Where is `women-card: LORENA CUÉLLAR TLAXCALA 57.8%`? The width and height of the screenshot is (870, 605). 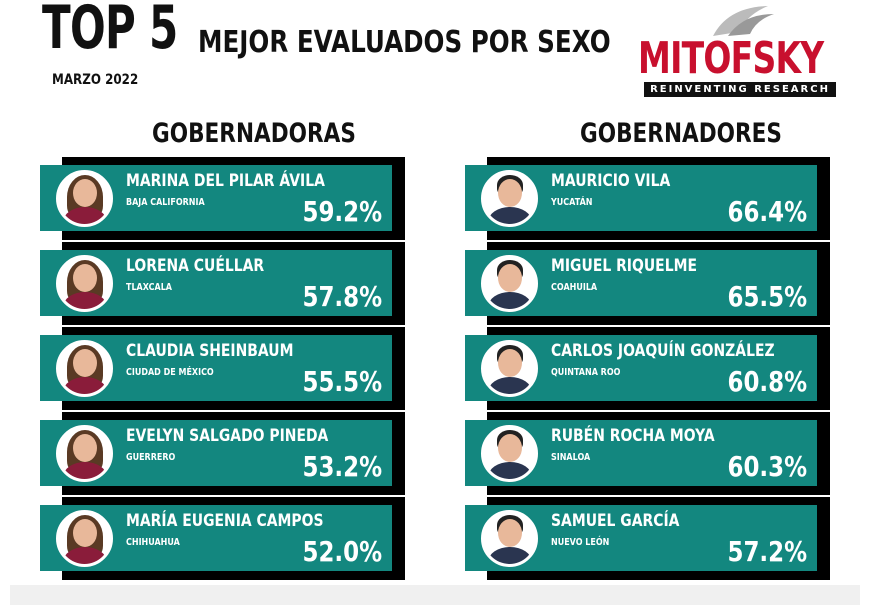
women-card: LORENA CUÉLLAR TLAXCALA 57.8% is located at coordinates (222, 284).